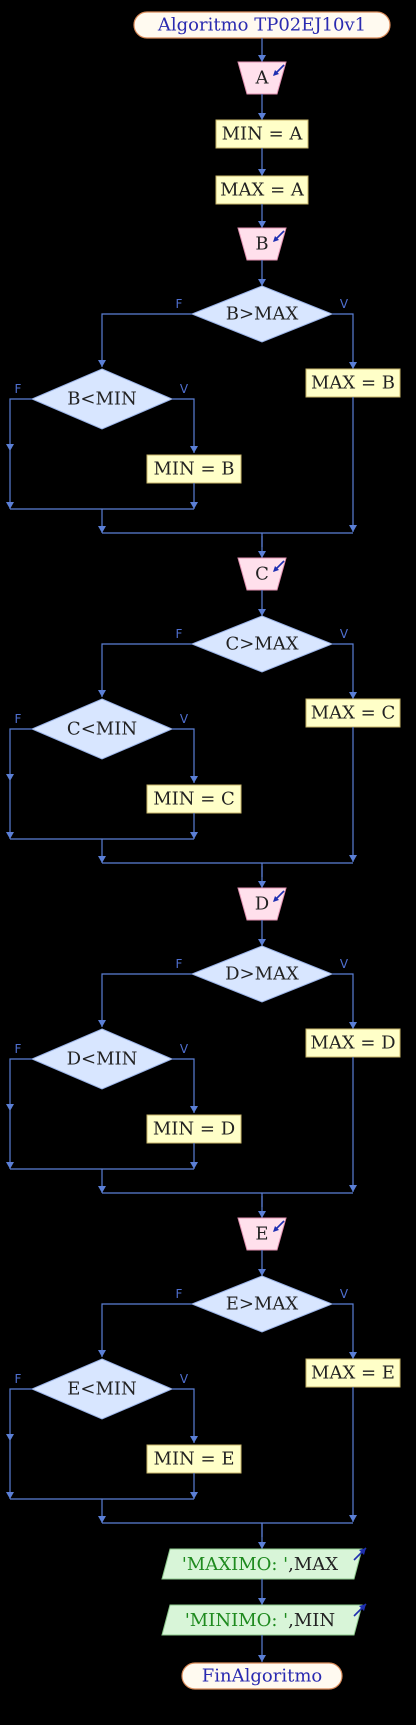  What do you see at coordinates (344, 964) in the screenshot?
I see `decision-d-true-label: V` at bounding box center [344, 964].